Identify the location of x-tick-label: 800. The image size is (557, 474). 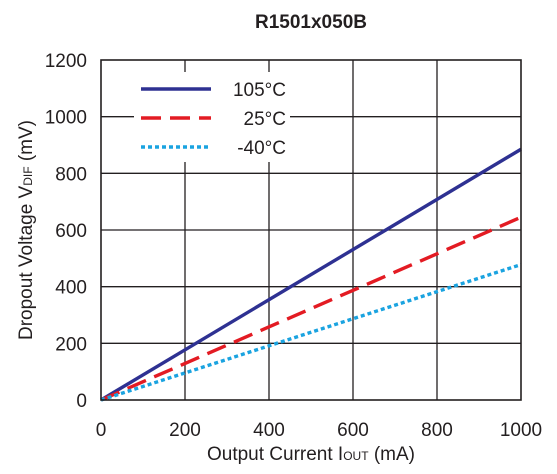
(437, 430).